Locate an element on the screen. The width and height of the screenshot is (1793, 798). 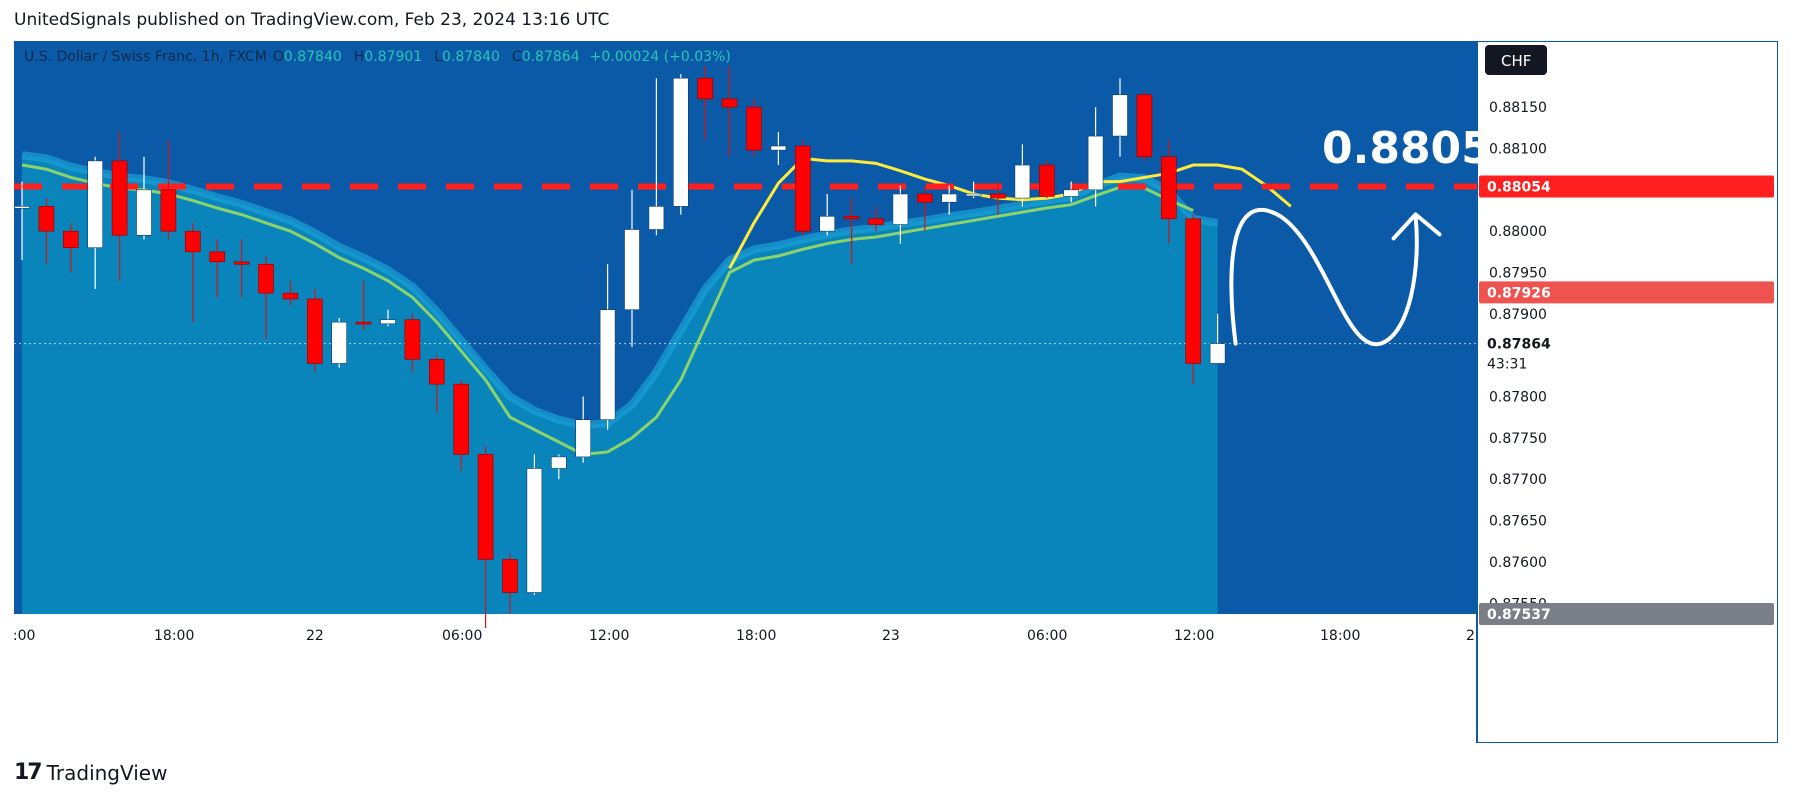
tradingview-logo-icon: 17 is located at coordinates (28, 772).